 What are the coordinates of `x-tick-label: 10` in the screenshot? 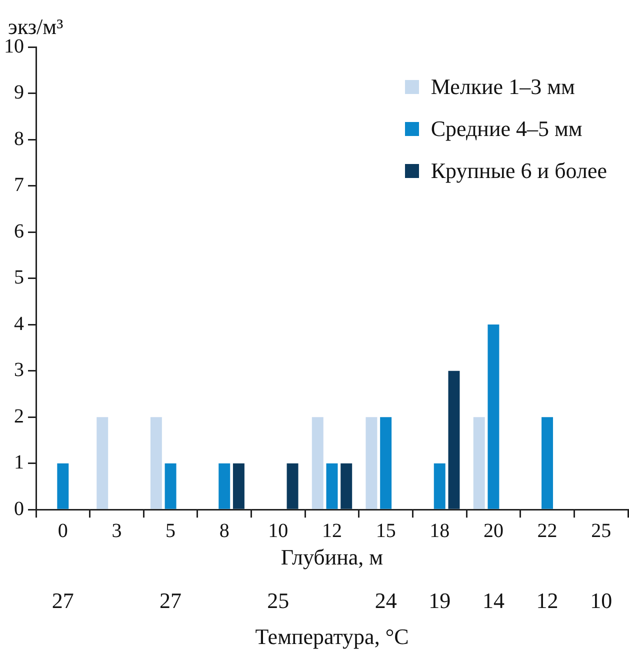 It's located at (278, 531).